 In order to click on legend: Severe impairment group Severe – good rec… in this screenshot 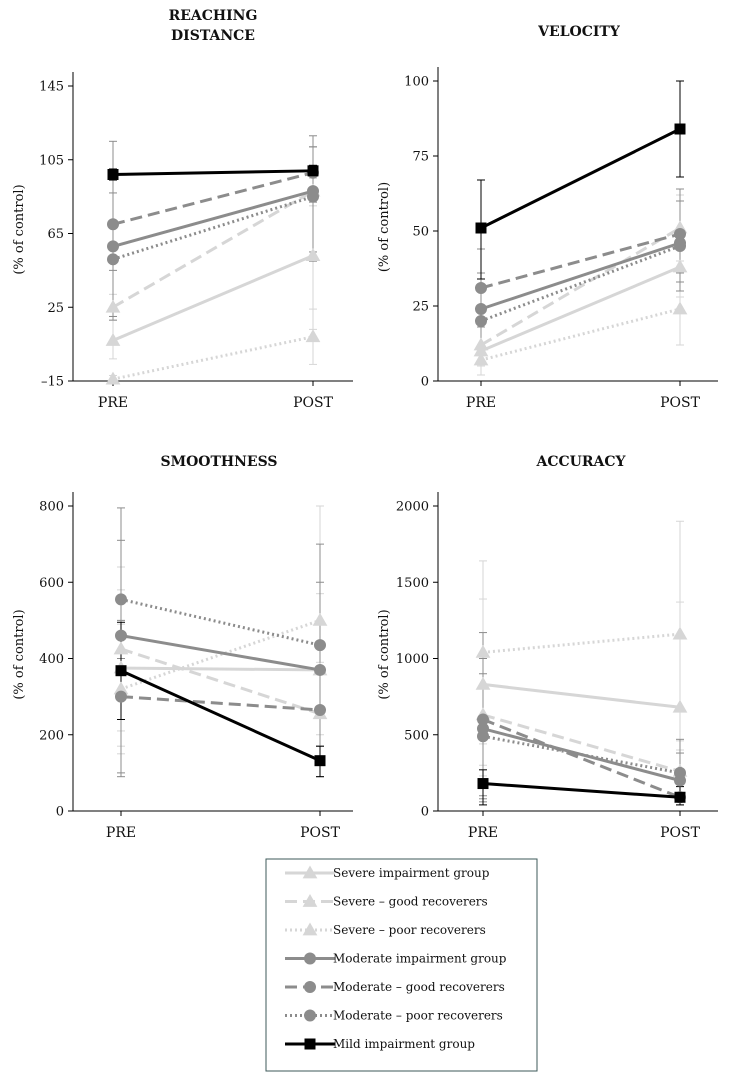, I will do `click(401, 965)`.